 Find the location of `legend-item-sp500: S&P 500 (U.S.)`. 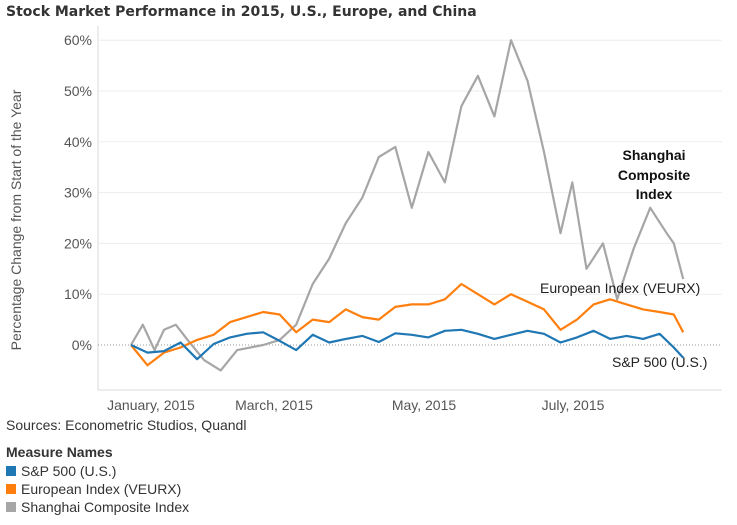

legend-item-sp500: S&P 500 (U.S.) is located at coordinates (97, 471).